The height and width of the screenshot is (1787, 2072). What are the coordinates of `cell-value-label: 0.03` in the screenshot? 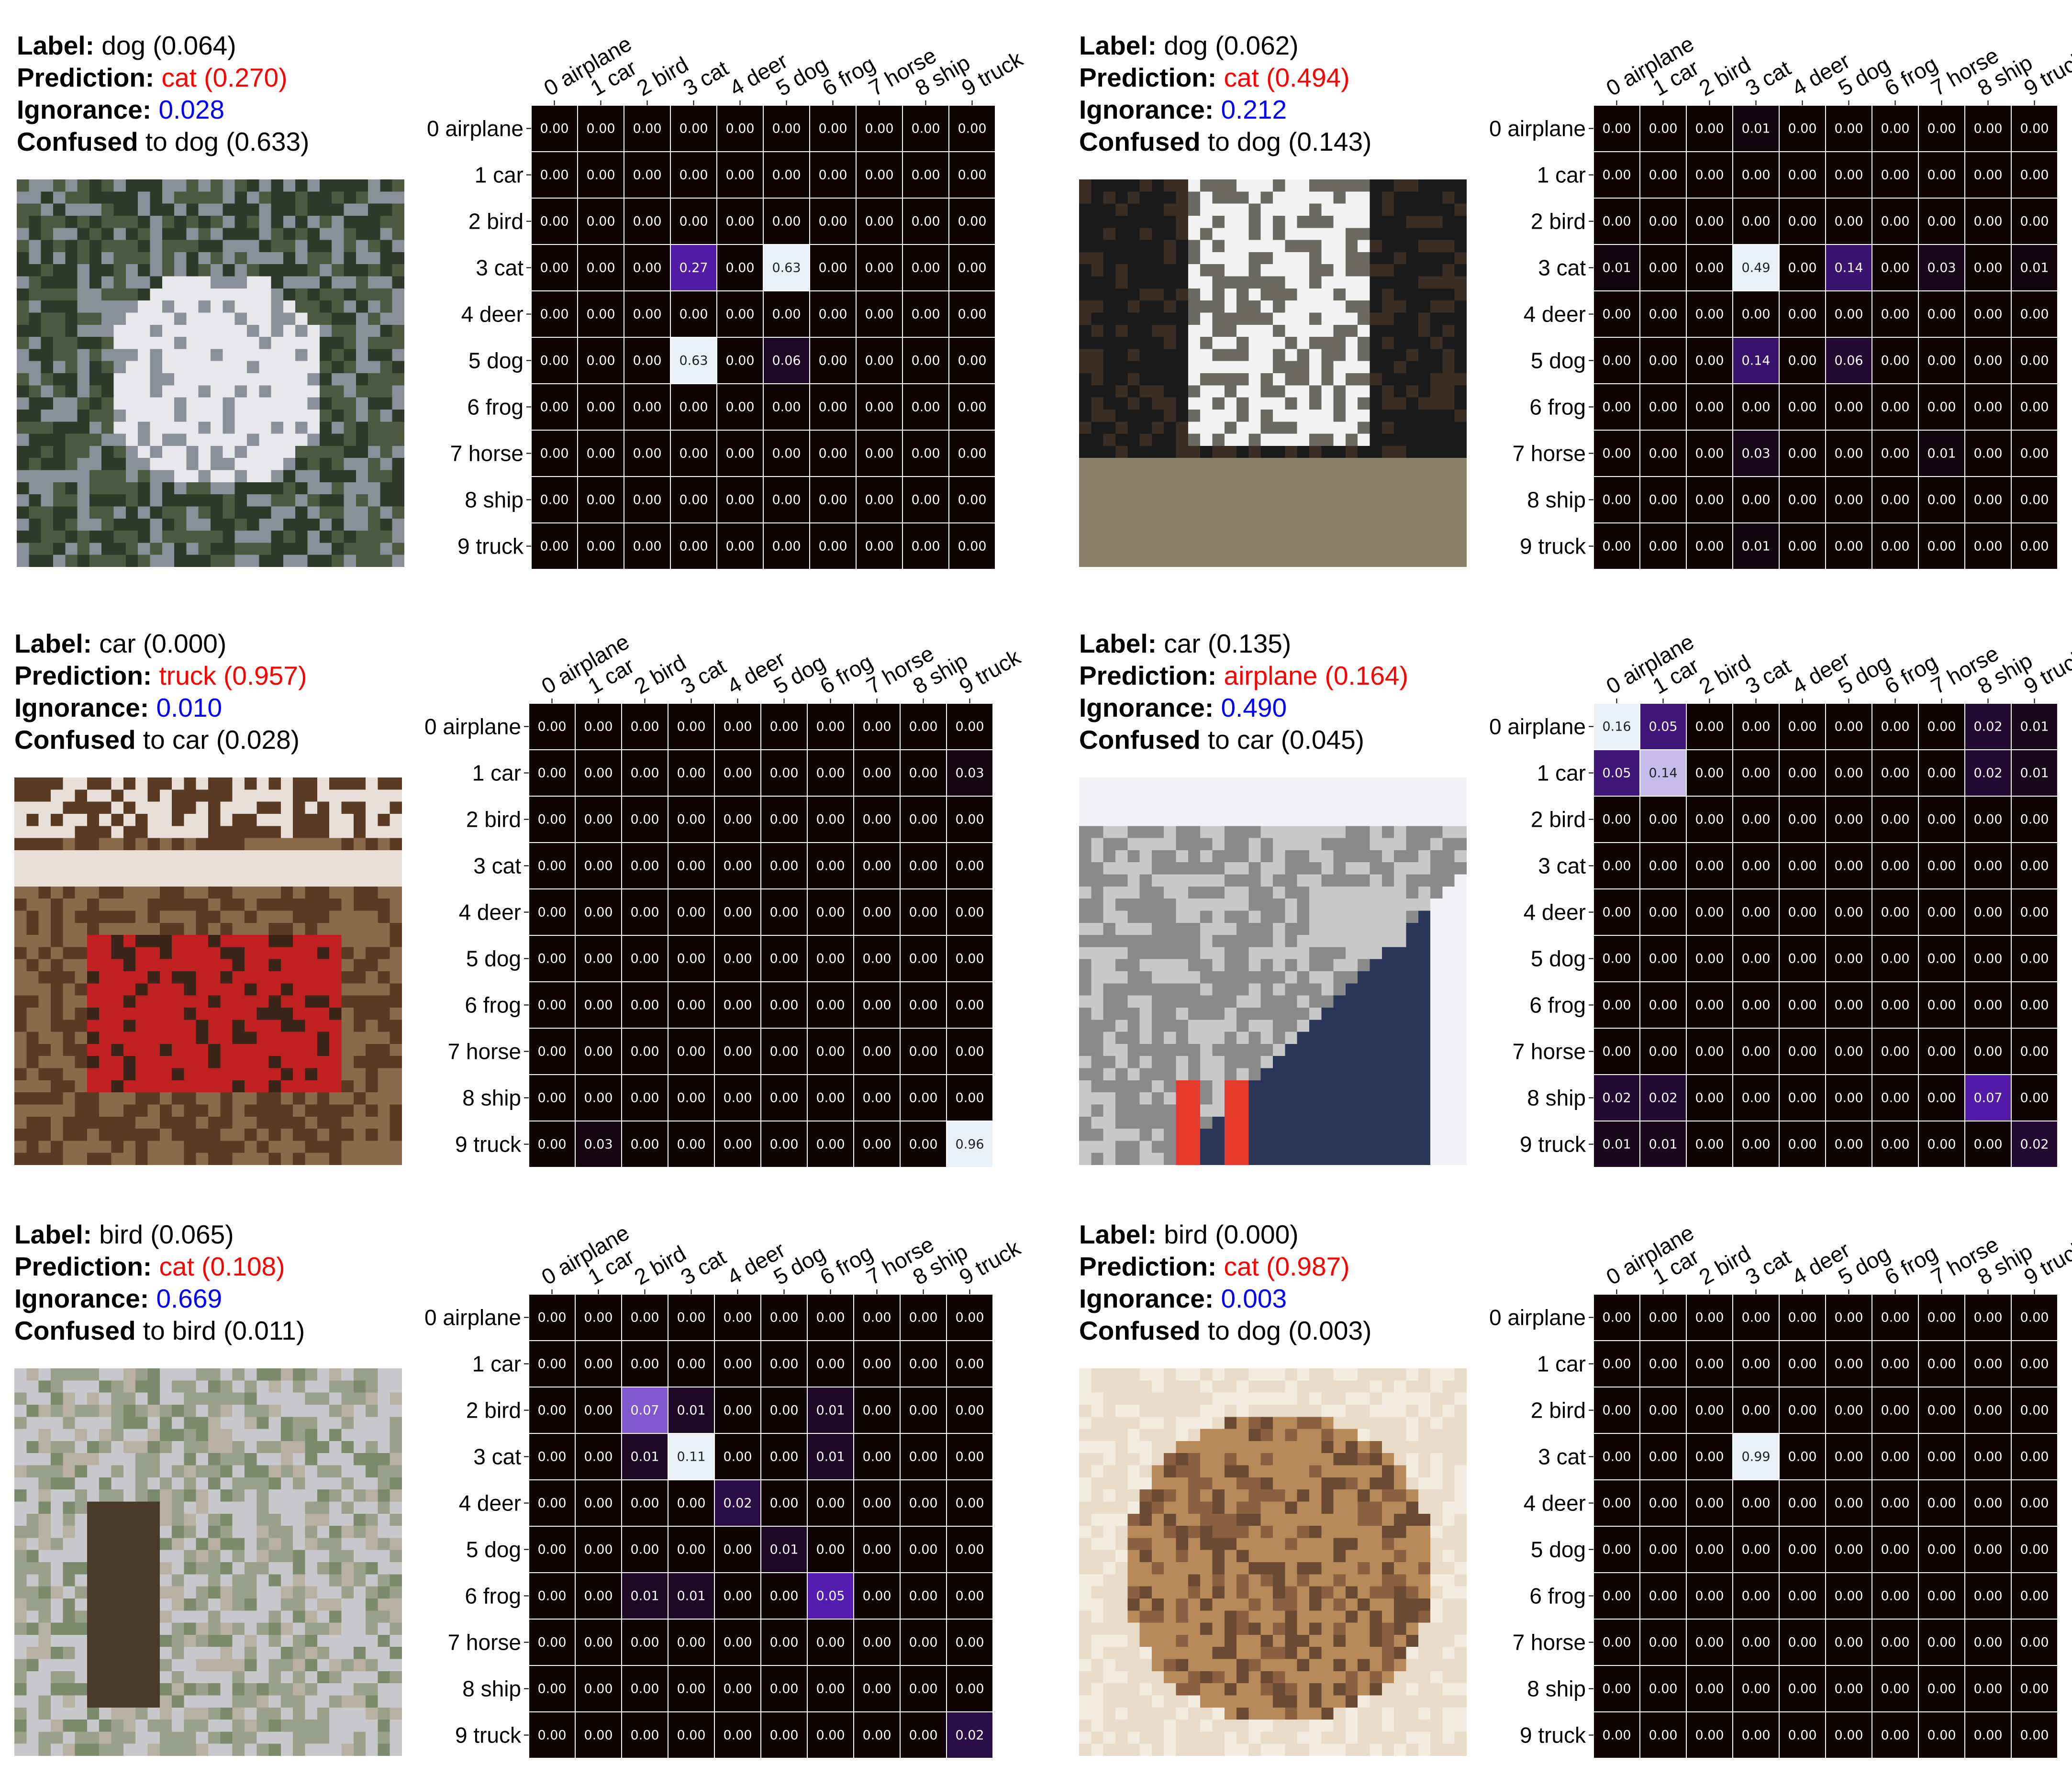 It's located at (970, 773).